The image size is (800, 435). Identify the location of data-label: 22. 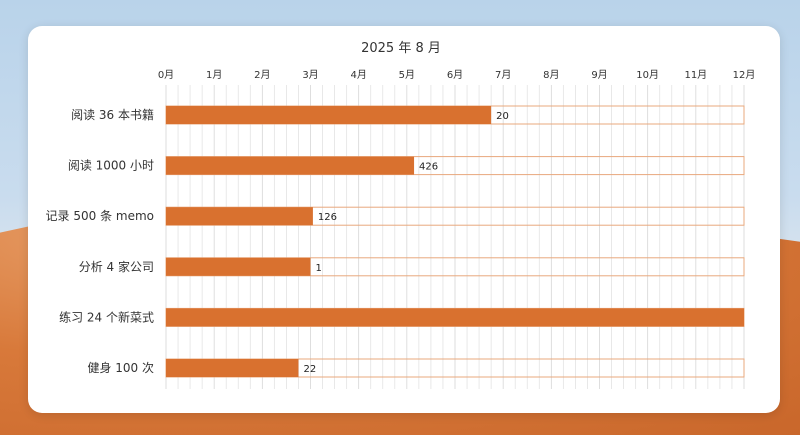
(309, 369).